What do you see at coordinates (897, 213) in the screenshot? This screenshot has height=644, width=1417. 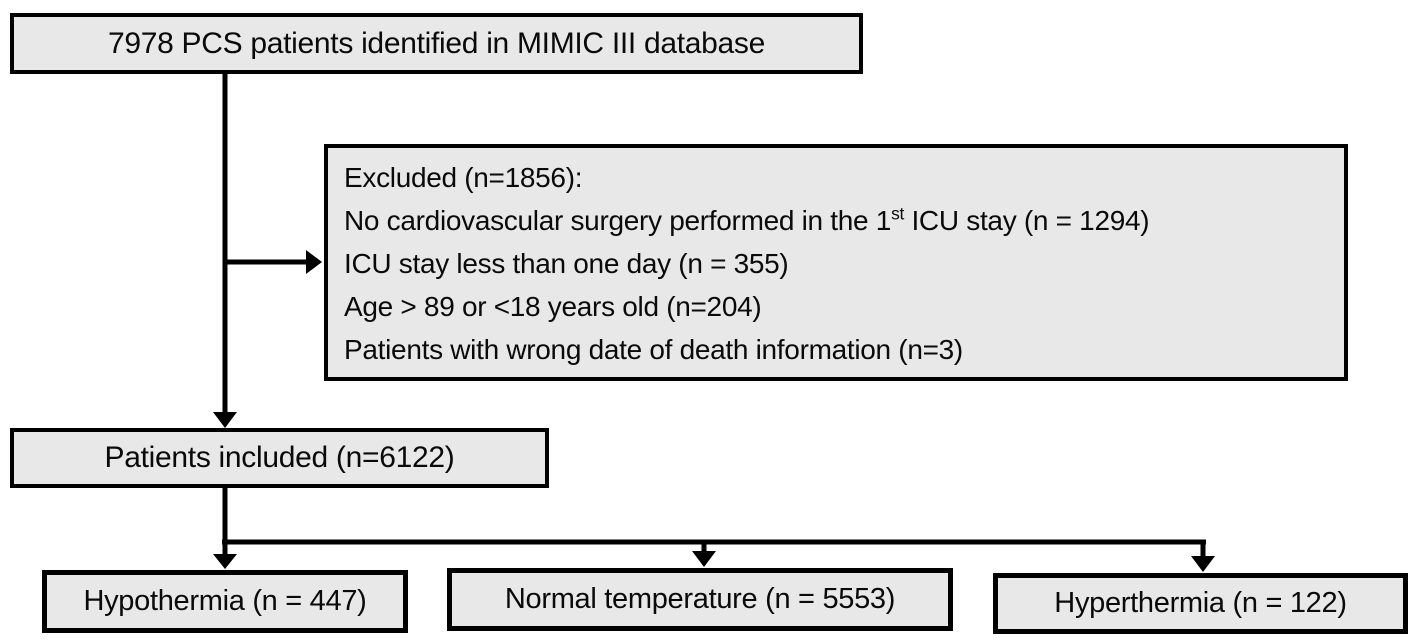 I see `ordinal-superscript: st` at bounding box center [897, 213].